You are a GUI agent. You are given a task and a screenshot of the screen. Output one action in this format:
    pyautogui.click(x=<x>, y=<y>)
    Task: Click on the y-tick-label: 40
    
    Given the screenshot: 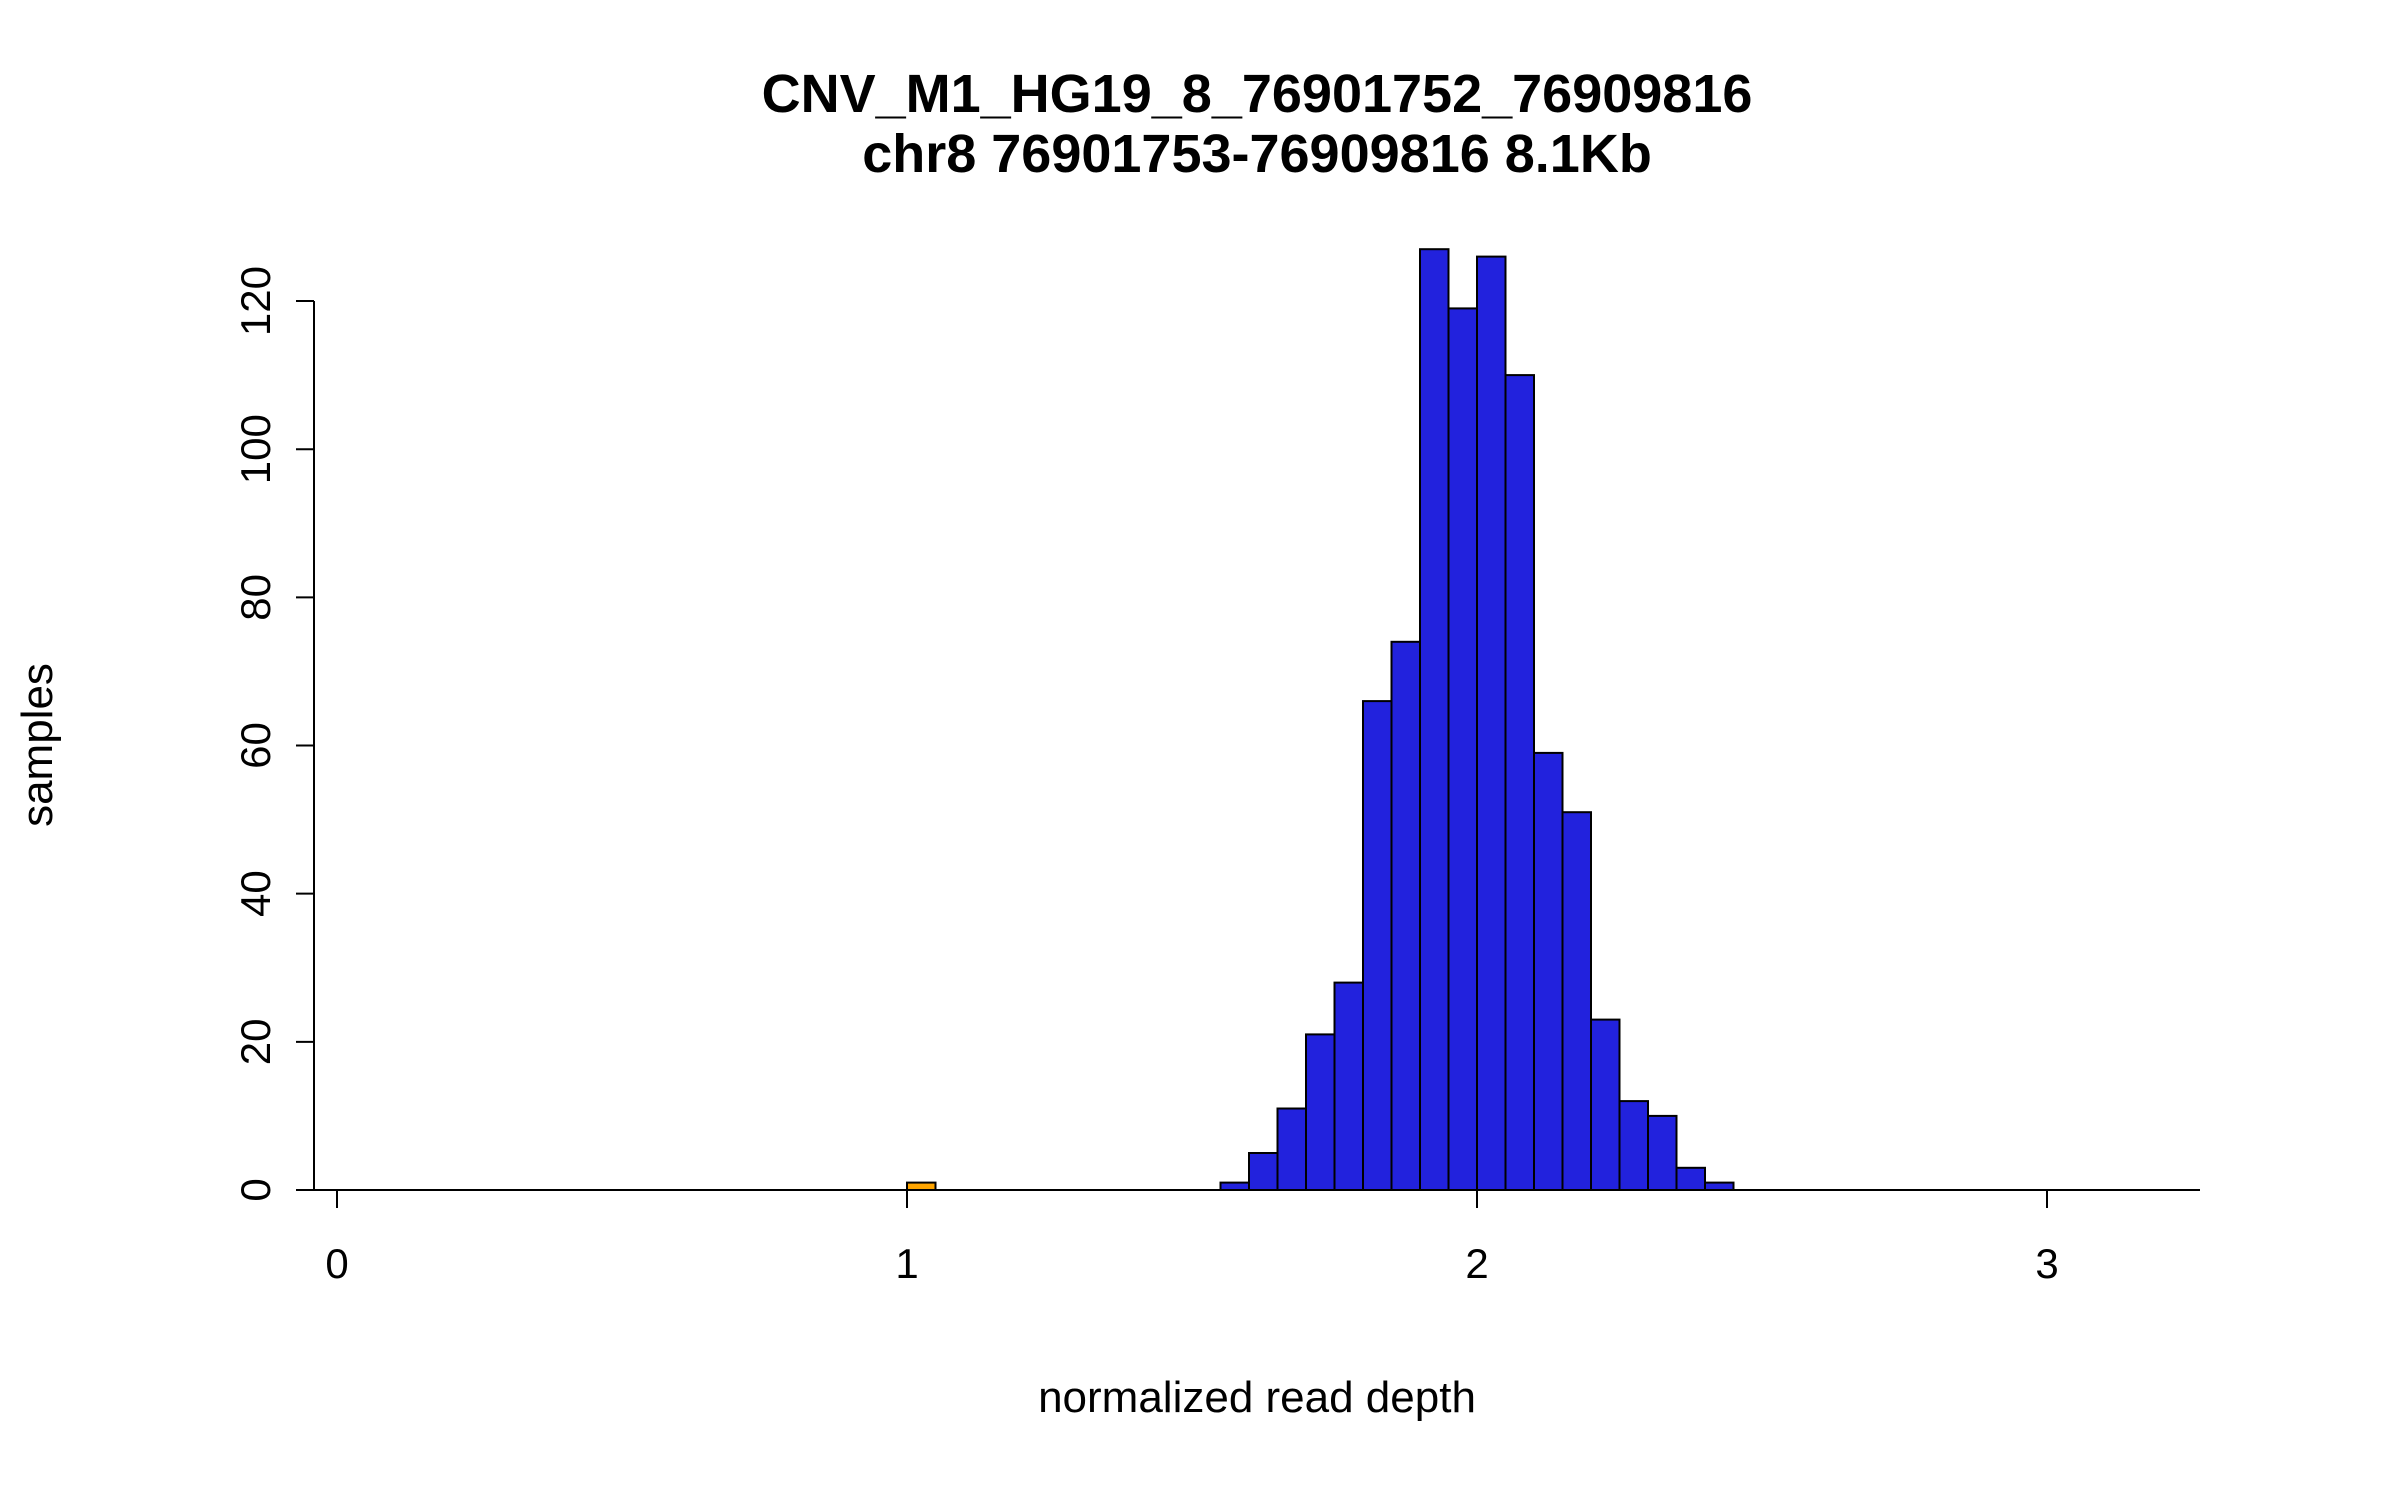 What is the action you would take?
    pyautogui.click(x=255, y=893)
    